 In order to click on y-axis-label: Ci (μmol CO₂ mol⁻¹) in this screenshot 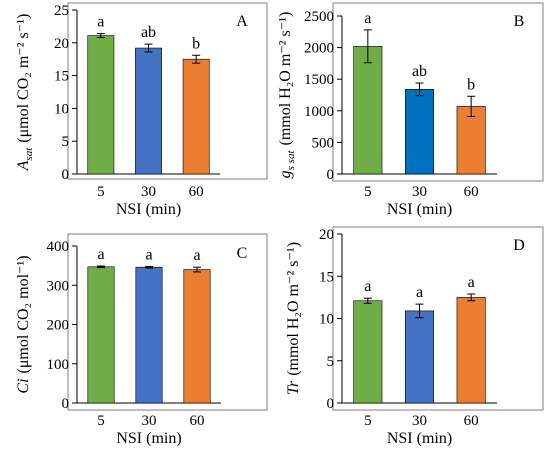, I will do `click(23, 324)`.